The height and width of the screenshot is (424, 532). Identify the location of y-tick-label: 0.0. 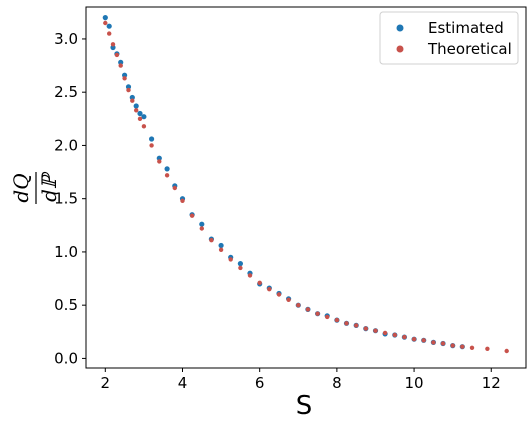
(66, 358).